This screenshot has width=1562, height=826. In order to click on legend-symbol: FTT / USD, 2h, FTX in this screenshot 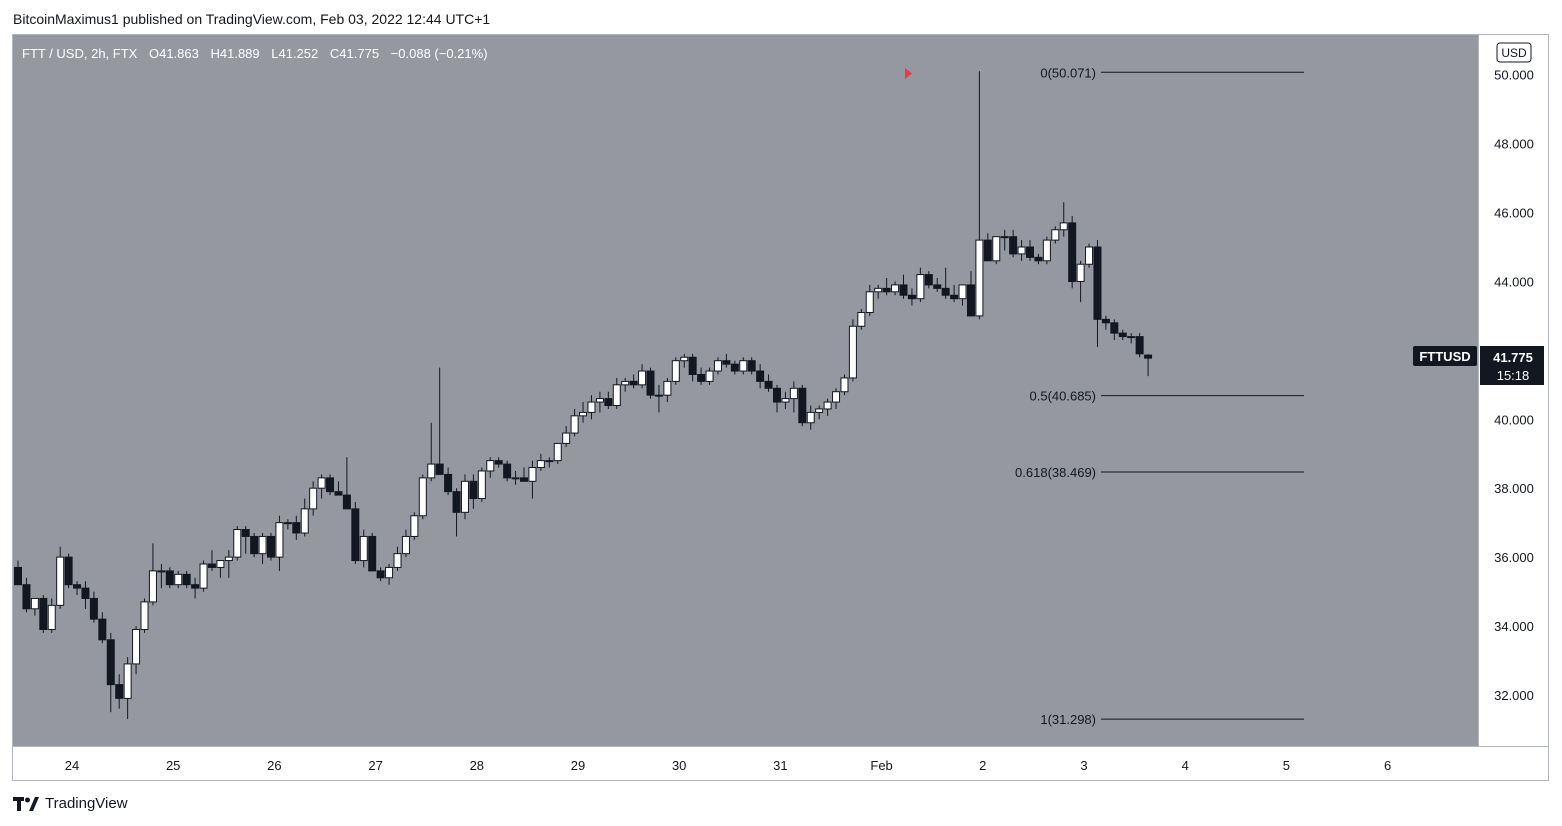, I will do `click(80, 53)`.